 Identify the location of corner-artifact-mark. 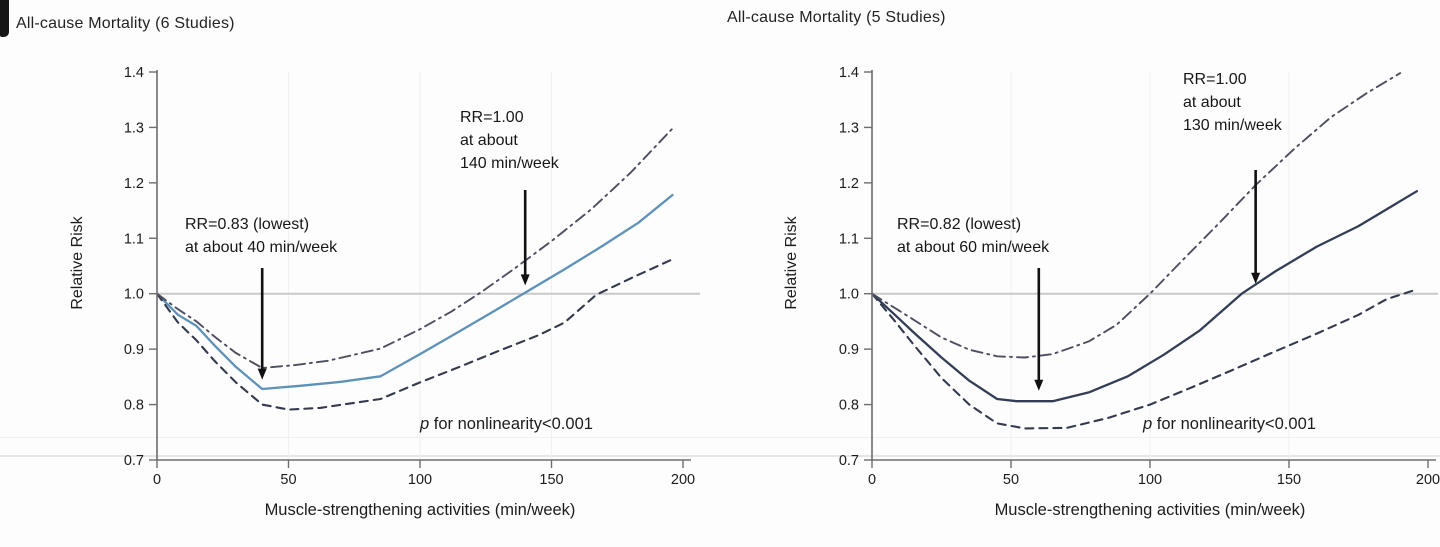
(4, 18).